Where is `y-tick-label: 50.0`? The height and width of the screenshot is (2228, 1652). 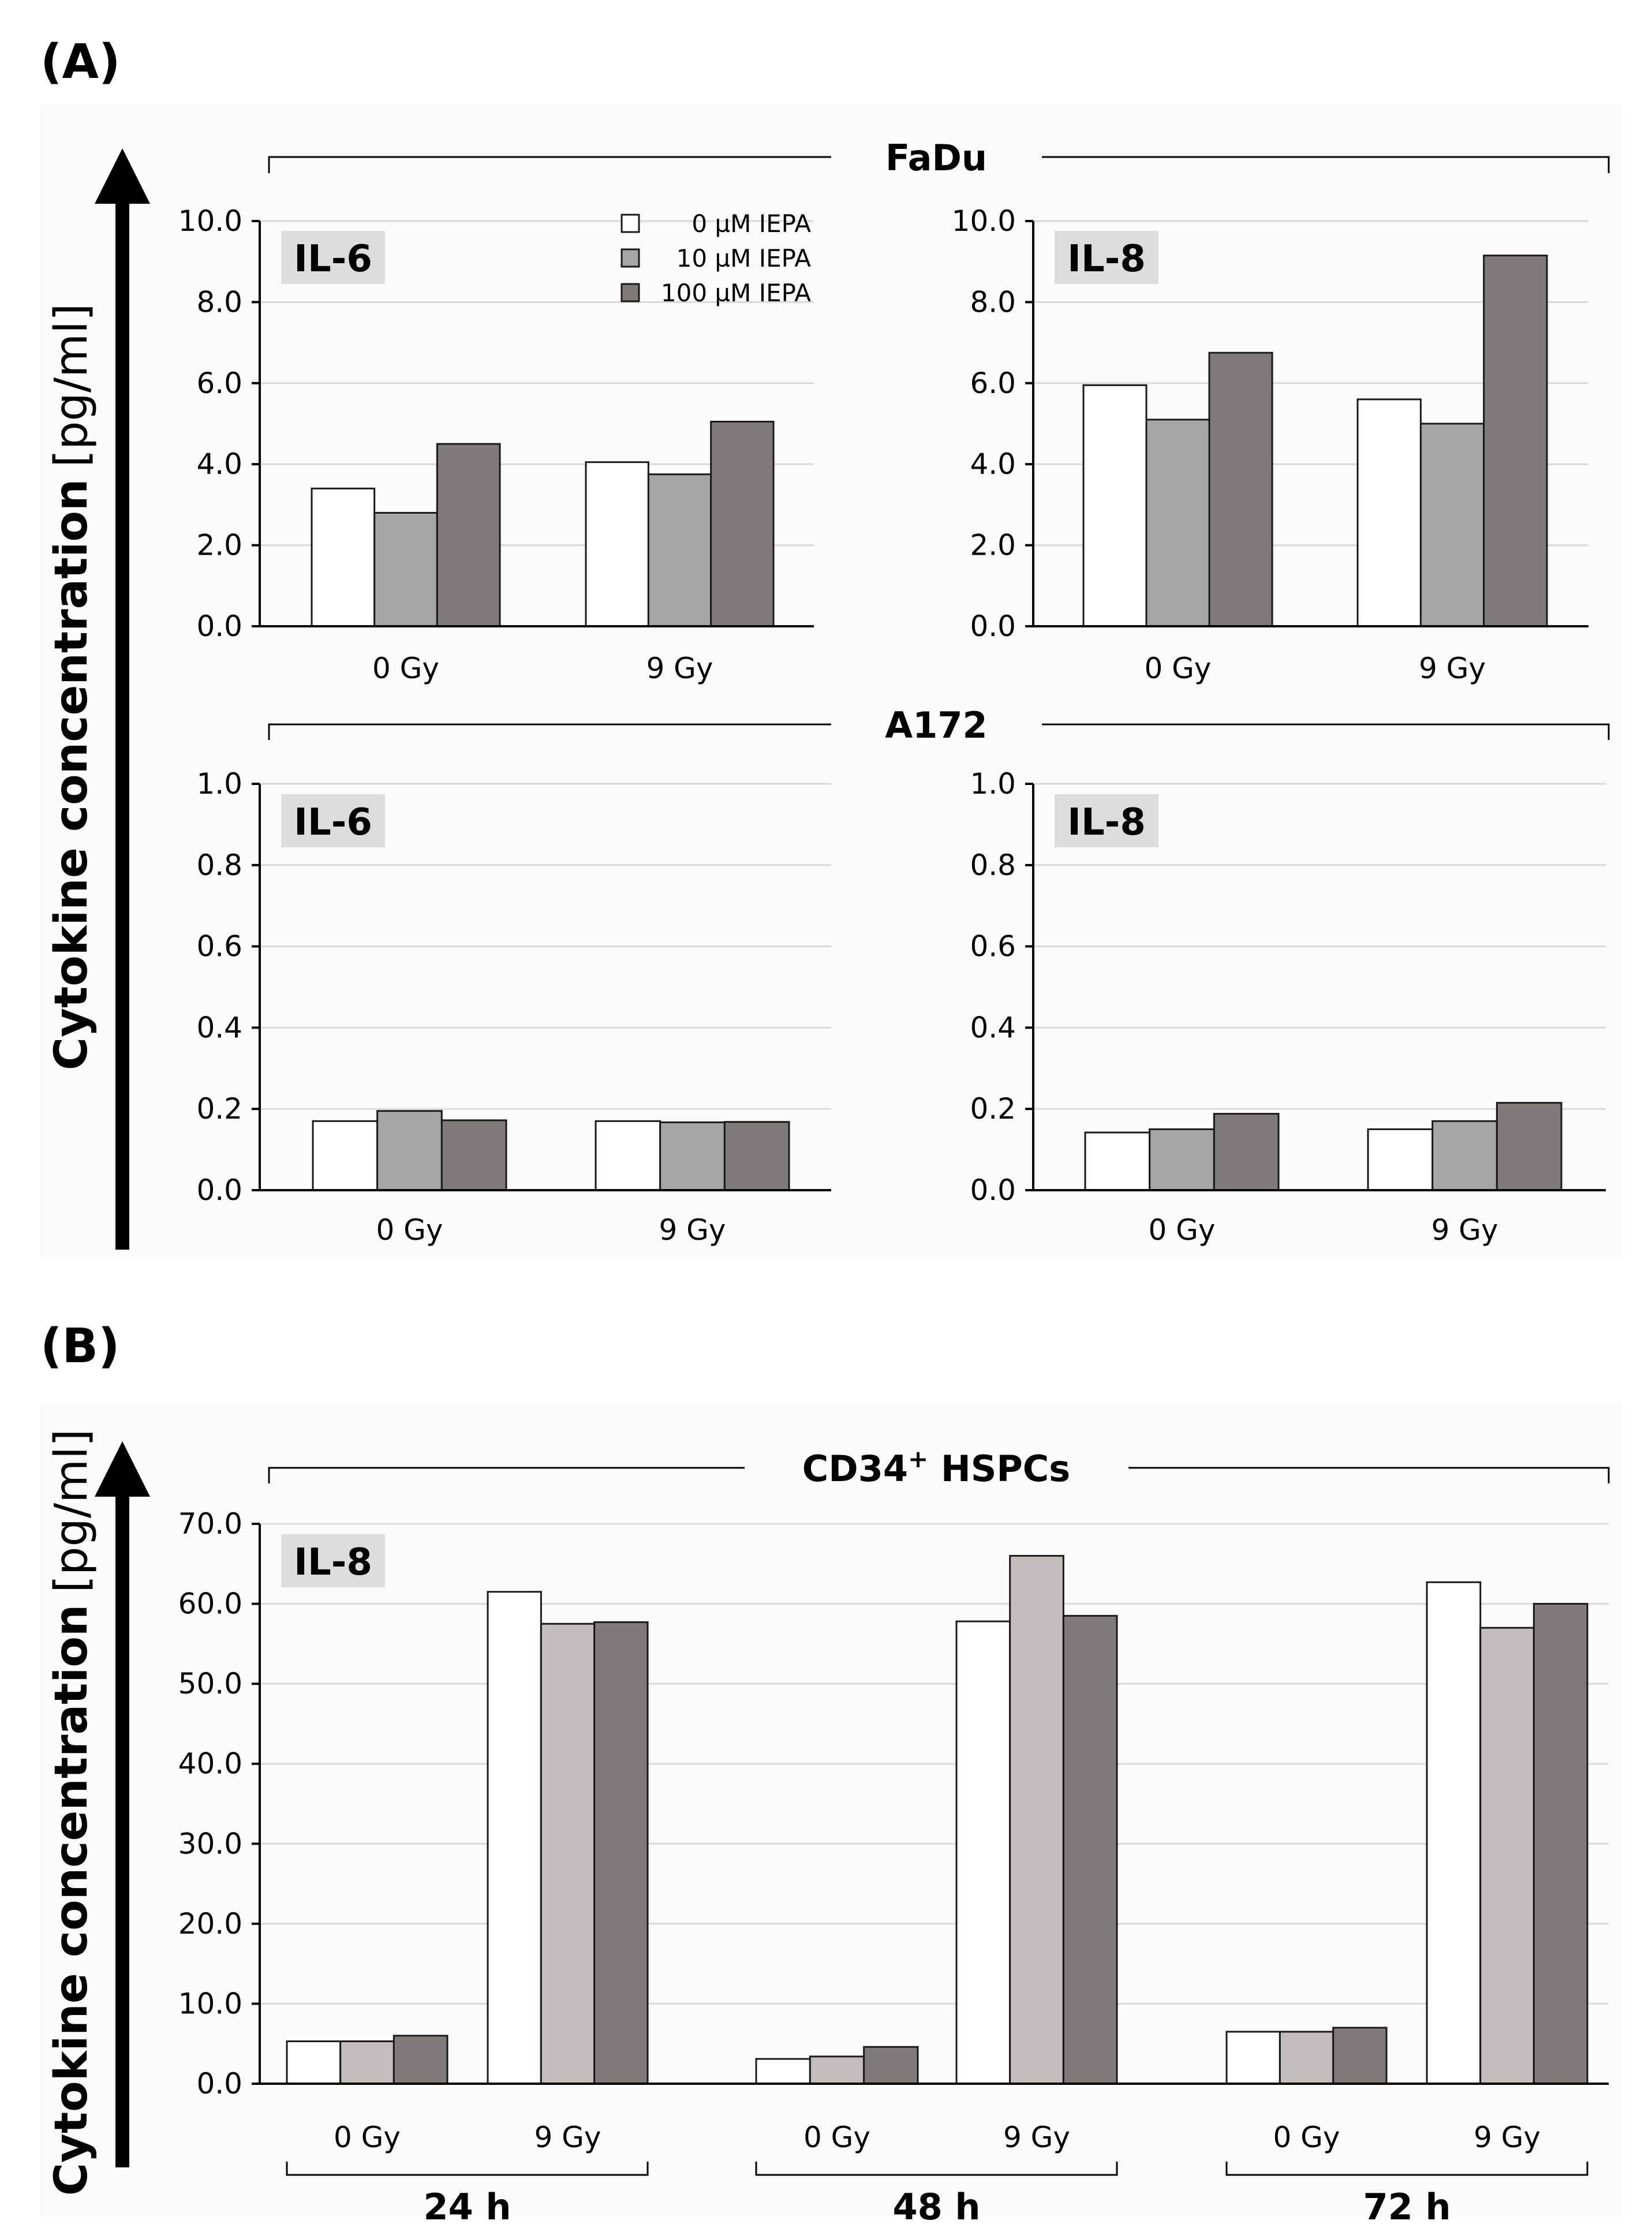
y-tick-label: 50.0 is located at coordinates (210, 1683).